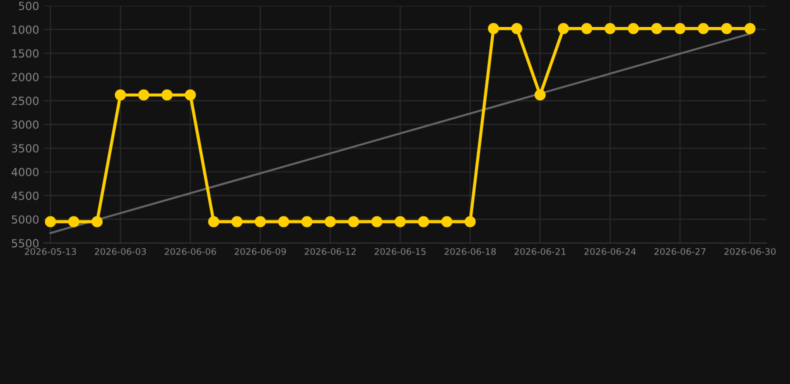 This screenshot has width=790, height=384. What do you see at coordinates (25, 53) in the screenshot?
I see `y-tick-label: 1500` at bounding box center [25, 53].